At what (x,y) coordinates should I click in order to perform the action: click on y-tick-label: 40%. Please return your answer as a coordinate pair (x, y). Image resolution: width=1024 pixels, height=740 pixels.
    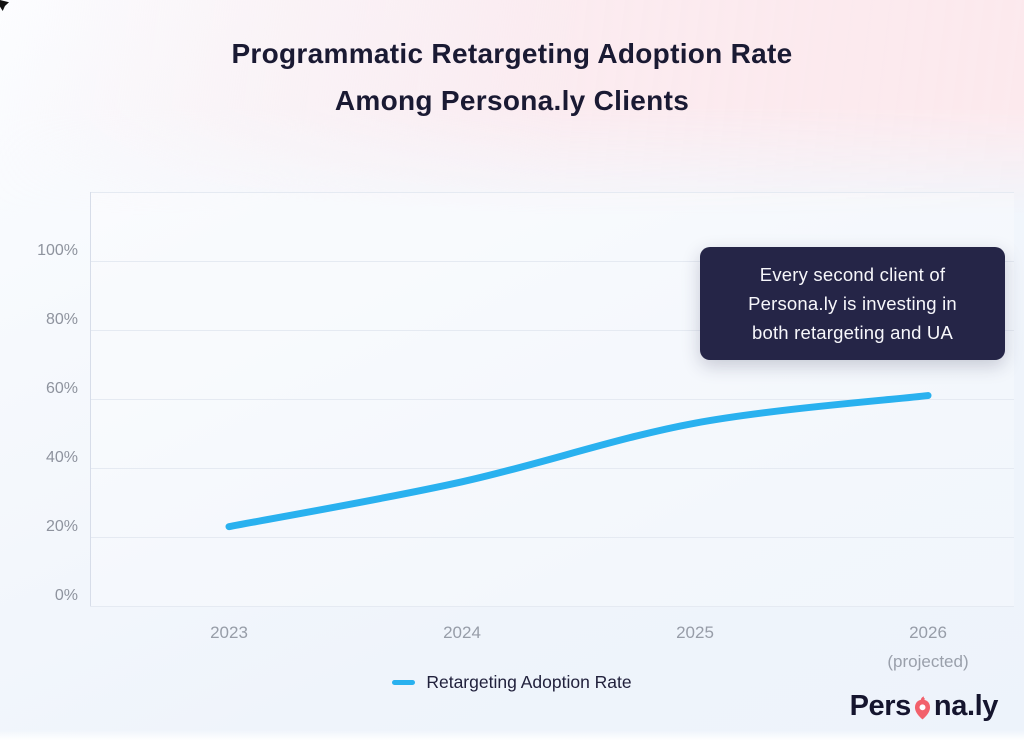
    Looking at the image, I should click on (61, 457).